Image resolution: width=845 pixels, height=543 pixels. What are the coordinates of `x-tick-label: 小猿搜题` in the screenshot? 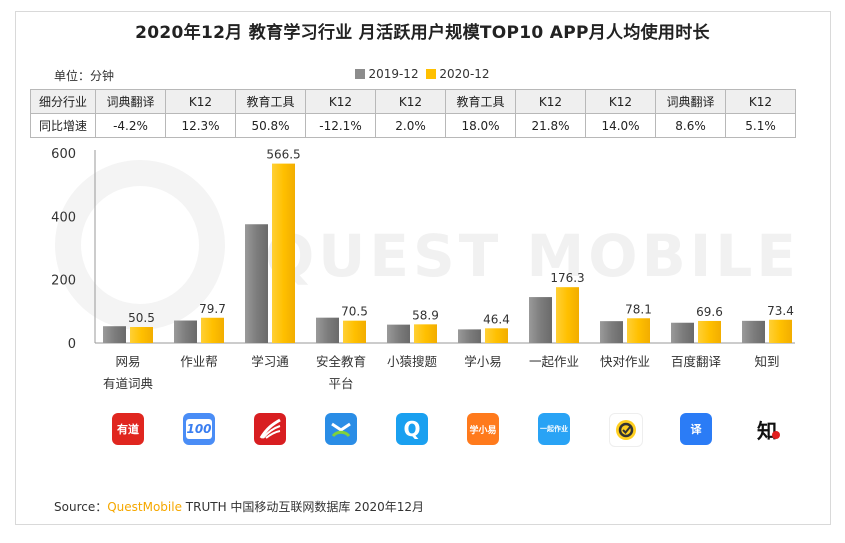 It's located at (412, 361).